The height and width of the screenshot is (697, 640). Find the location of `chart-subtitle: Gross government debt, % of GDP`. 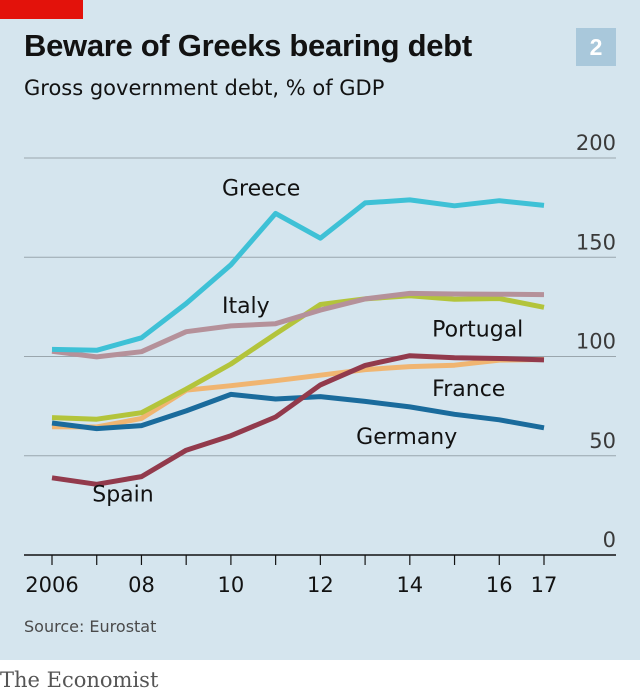

chart-subtitle: Gross government debt, % of GDP is located at coordinates (204, 88).